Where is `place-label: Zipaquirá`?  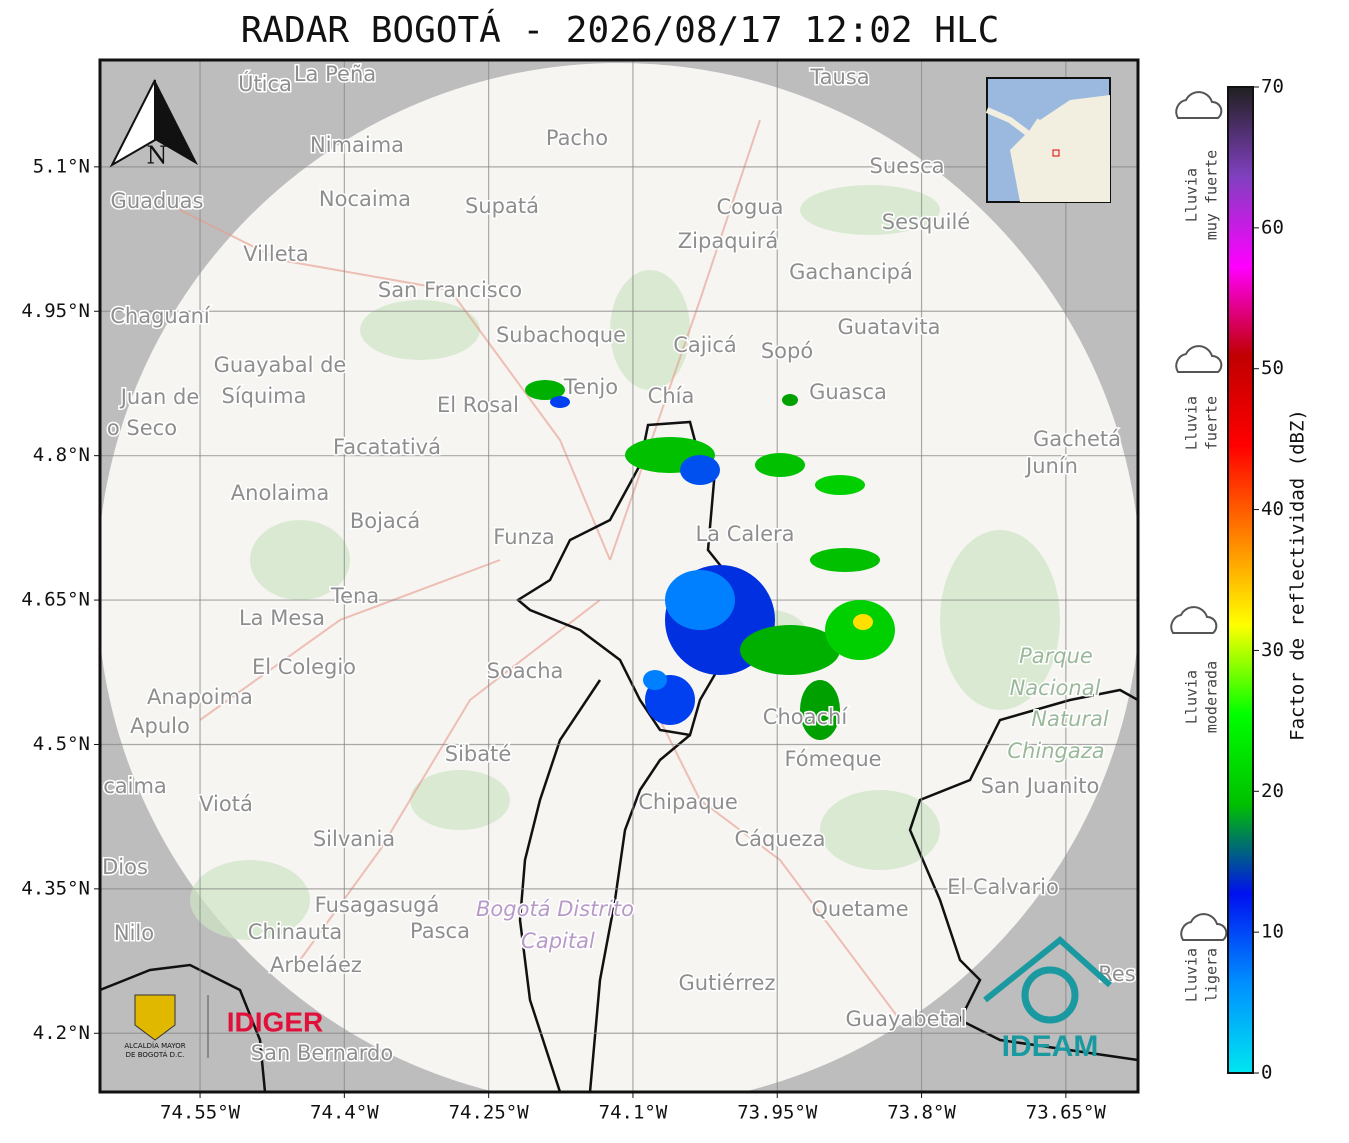 place-label: Zipaquirá is located at coordinates (728, 241).